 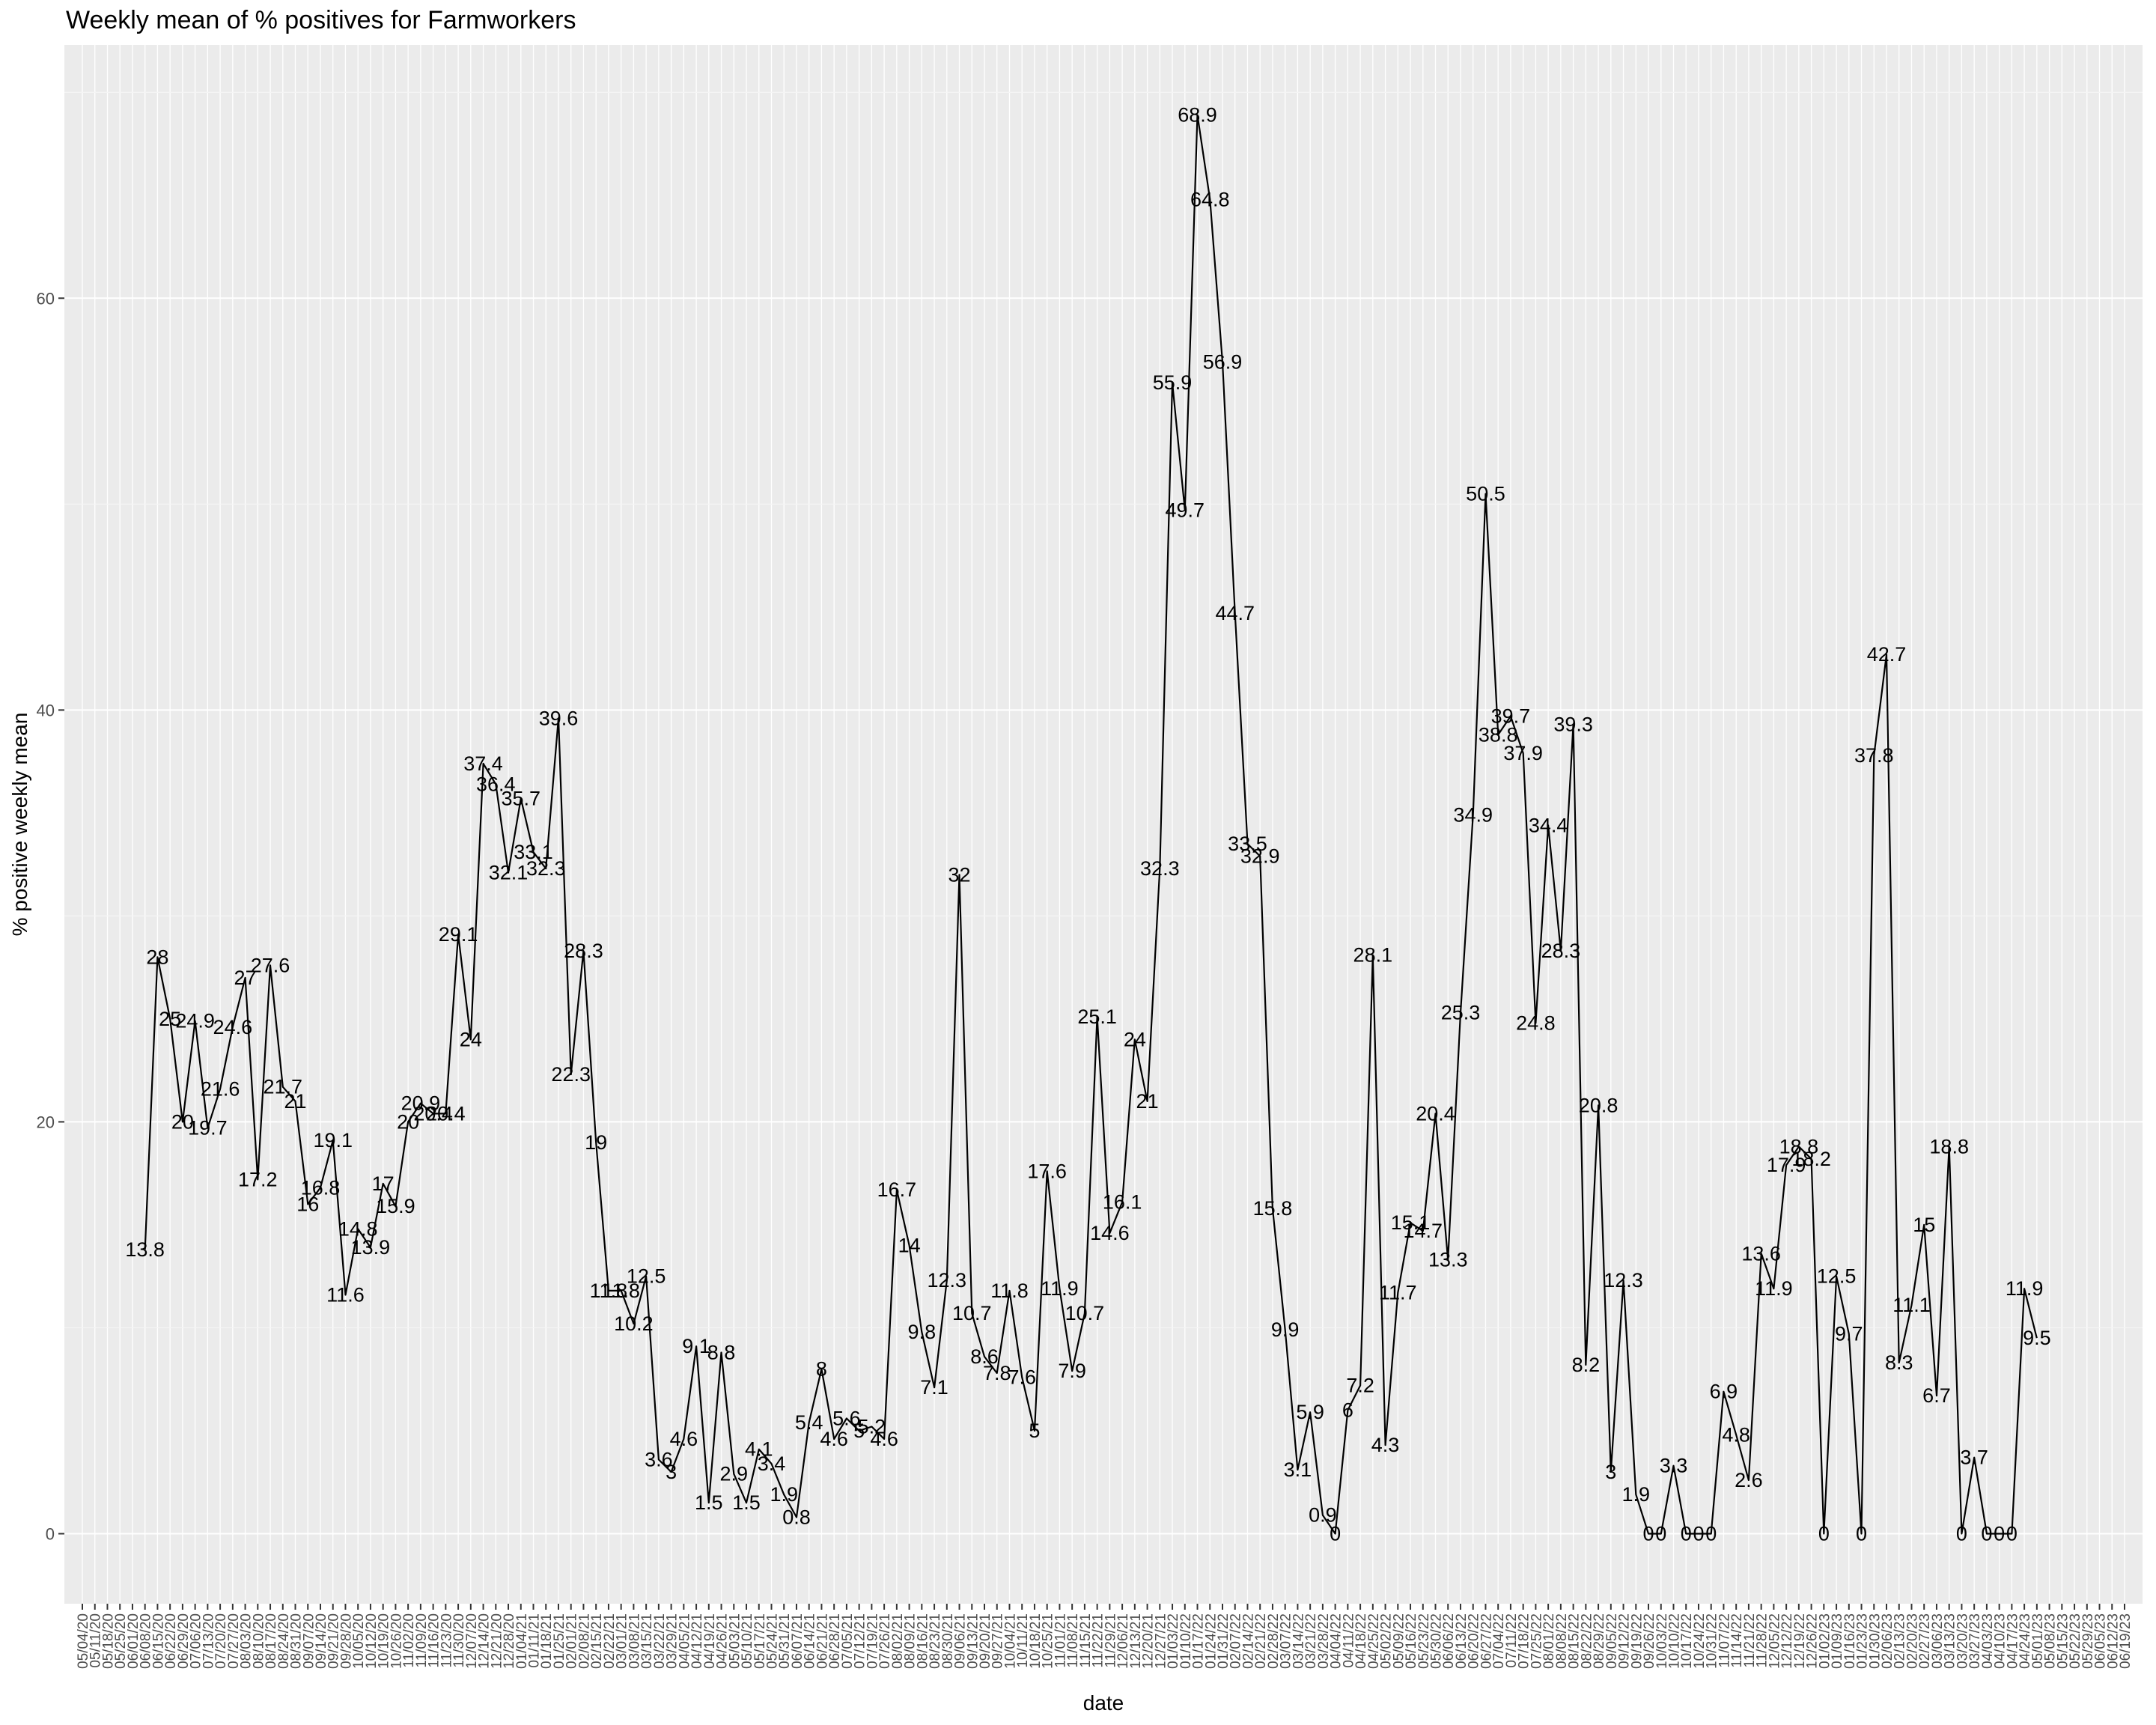 I want to click on x-tick-label: 06/20/22, so click(x=1474, y=1641).